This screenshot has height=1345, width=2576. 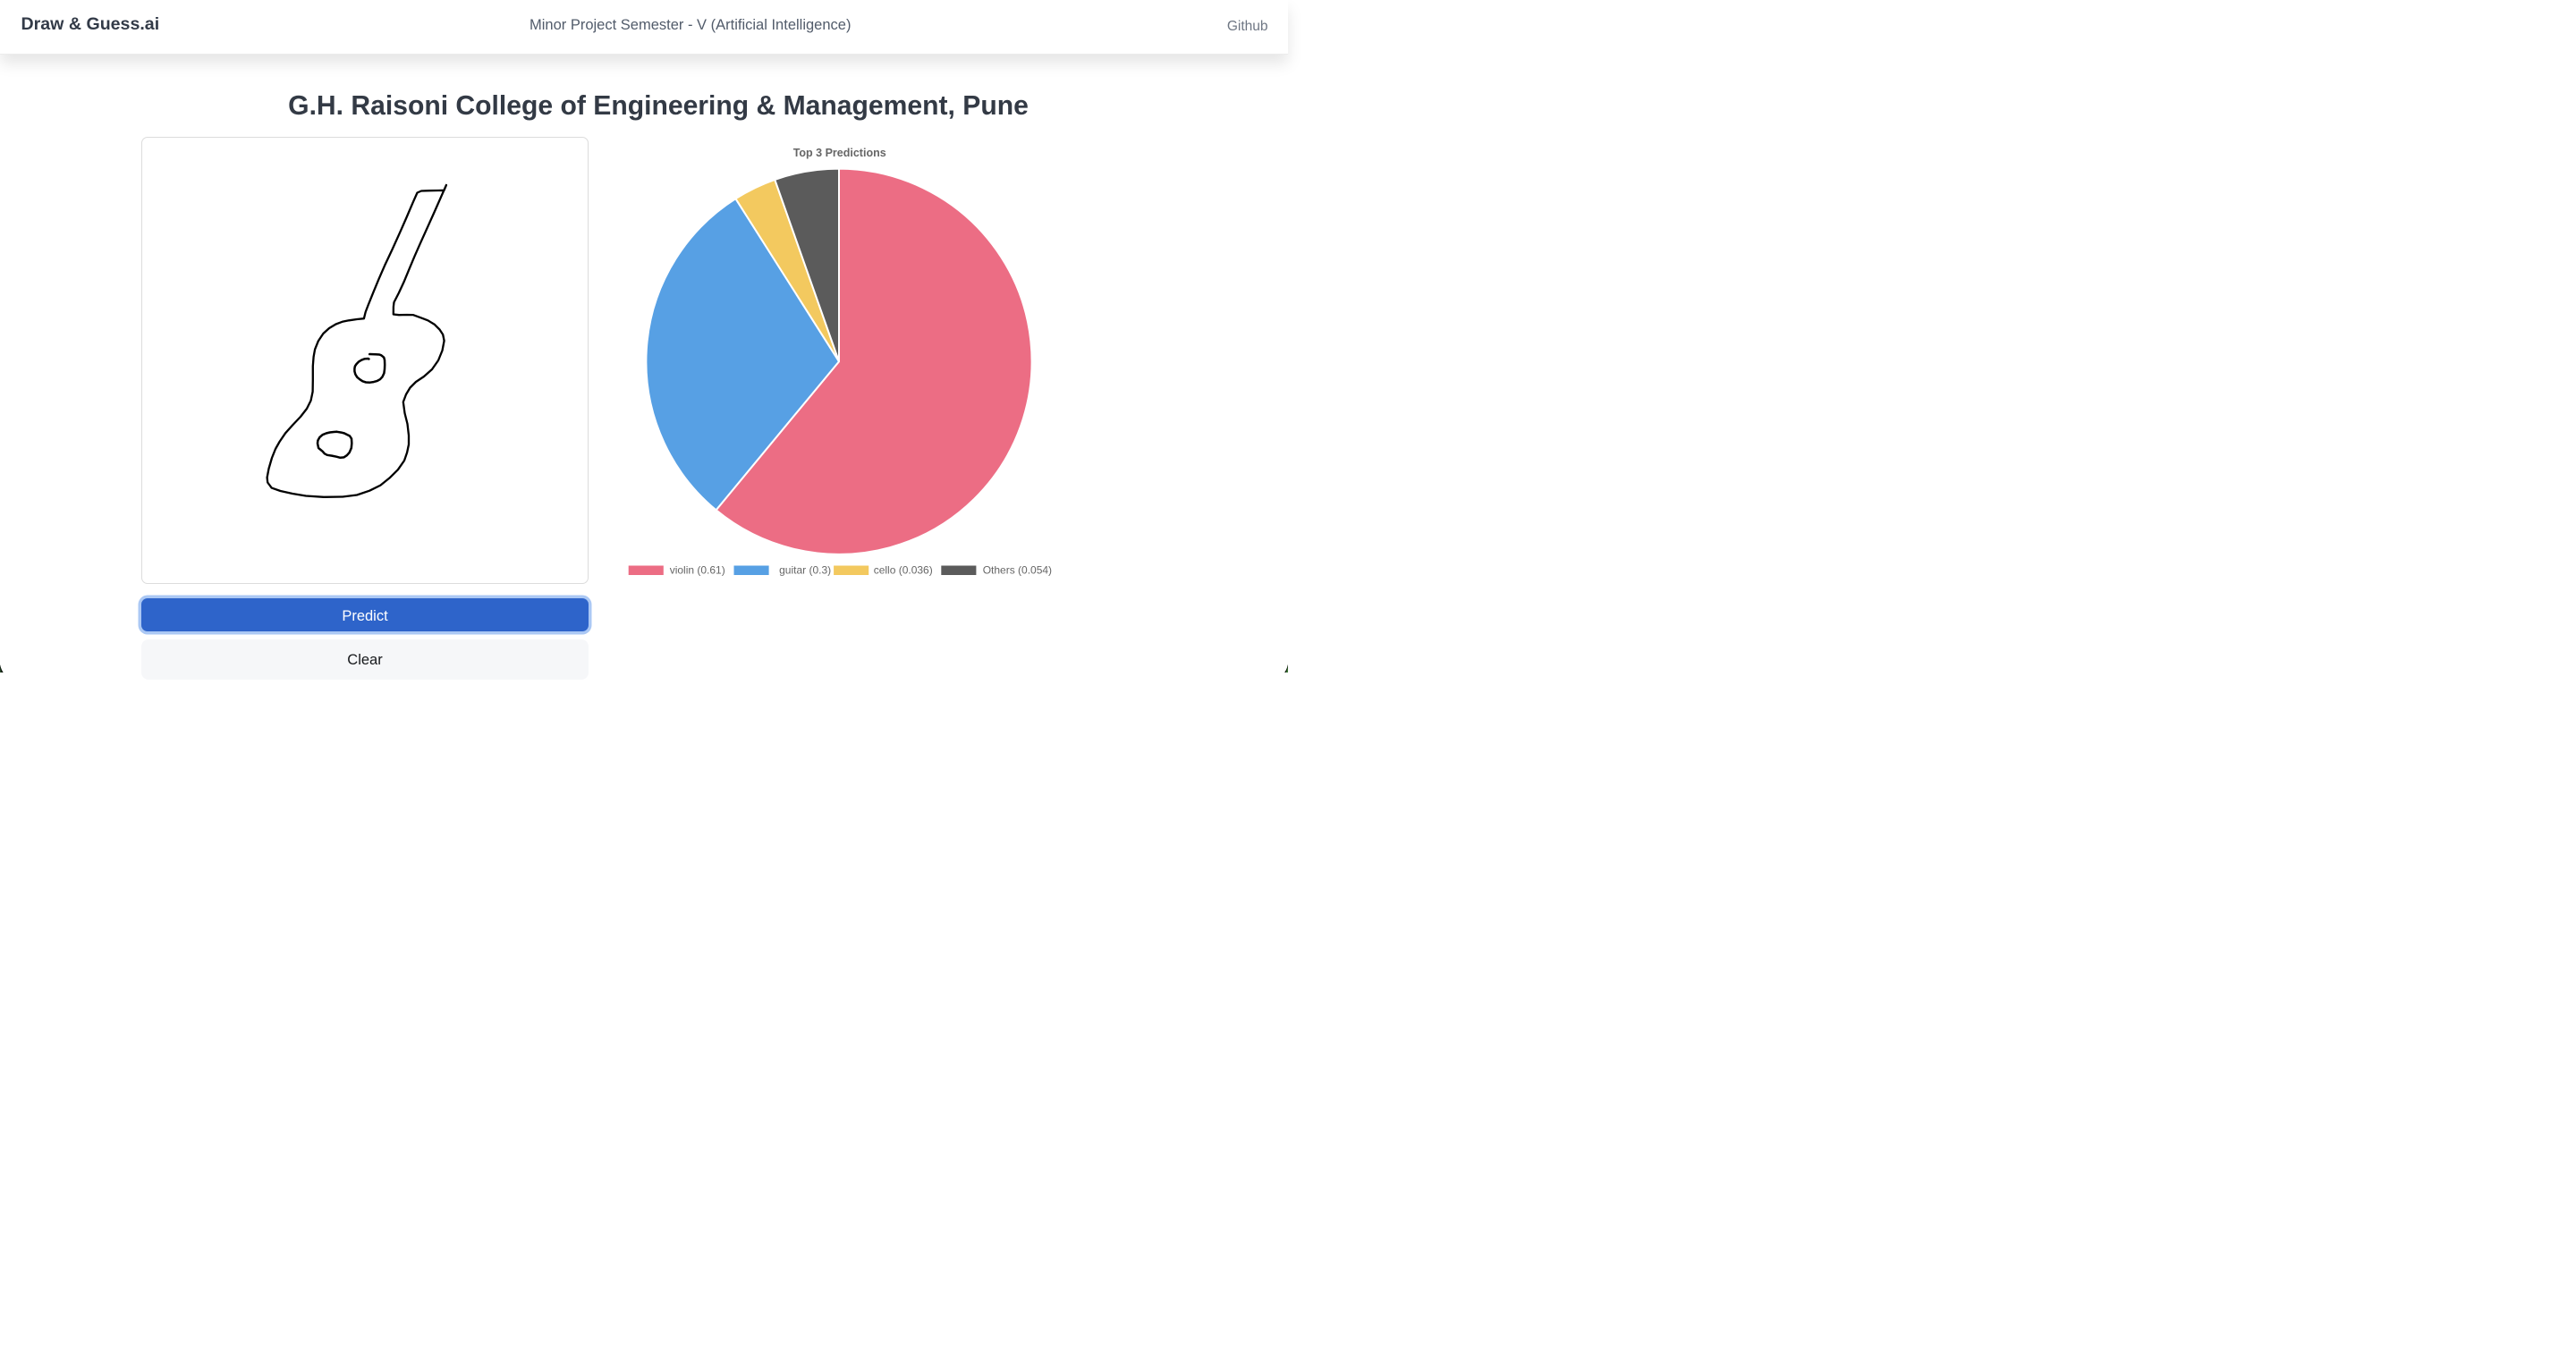 I want to click on svg-text: Others (0.054), so click(x=1017, y=569).